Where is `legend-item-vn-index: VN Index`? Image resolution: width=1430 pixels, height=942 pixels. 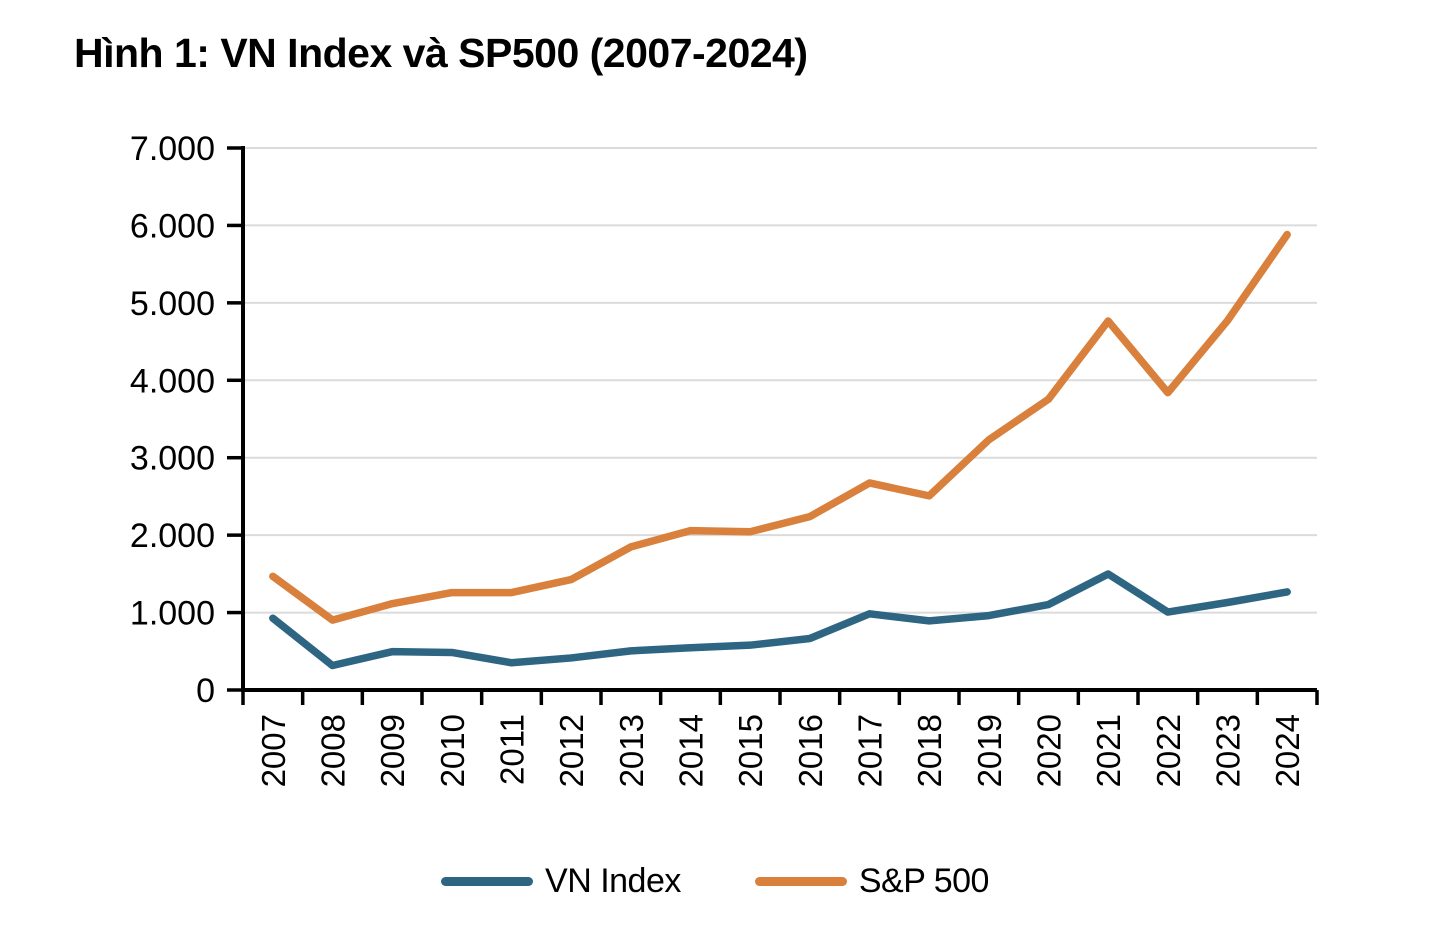
legend-item-vn-index: VN Index is located at coordinates (561, 881).